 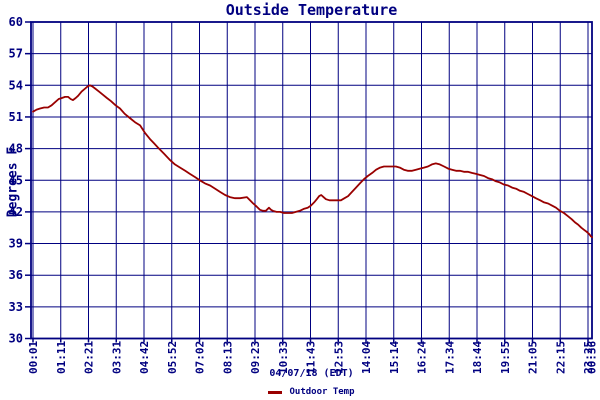 I want to click on y-tick-label: 51, so click(x=16, y=117).